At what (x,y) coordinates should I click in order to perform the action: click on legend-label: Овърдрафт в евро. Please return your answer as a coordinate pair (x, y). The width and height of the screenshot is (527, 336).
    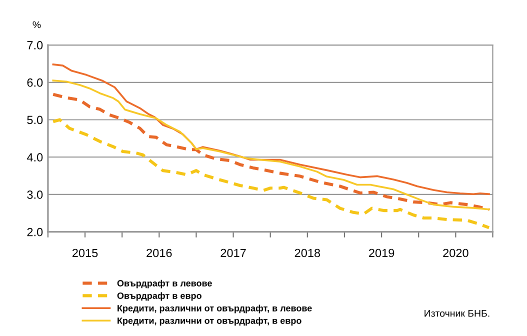
    Looking at the image, I should click on (159, 296).